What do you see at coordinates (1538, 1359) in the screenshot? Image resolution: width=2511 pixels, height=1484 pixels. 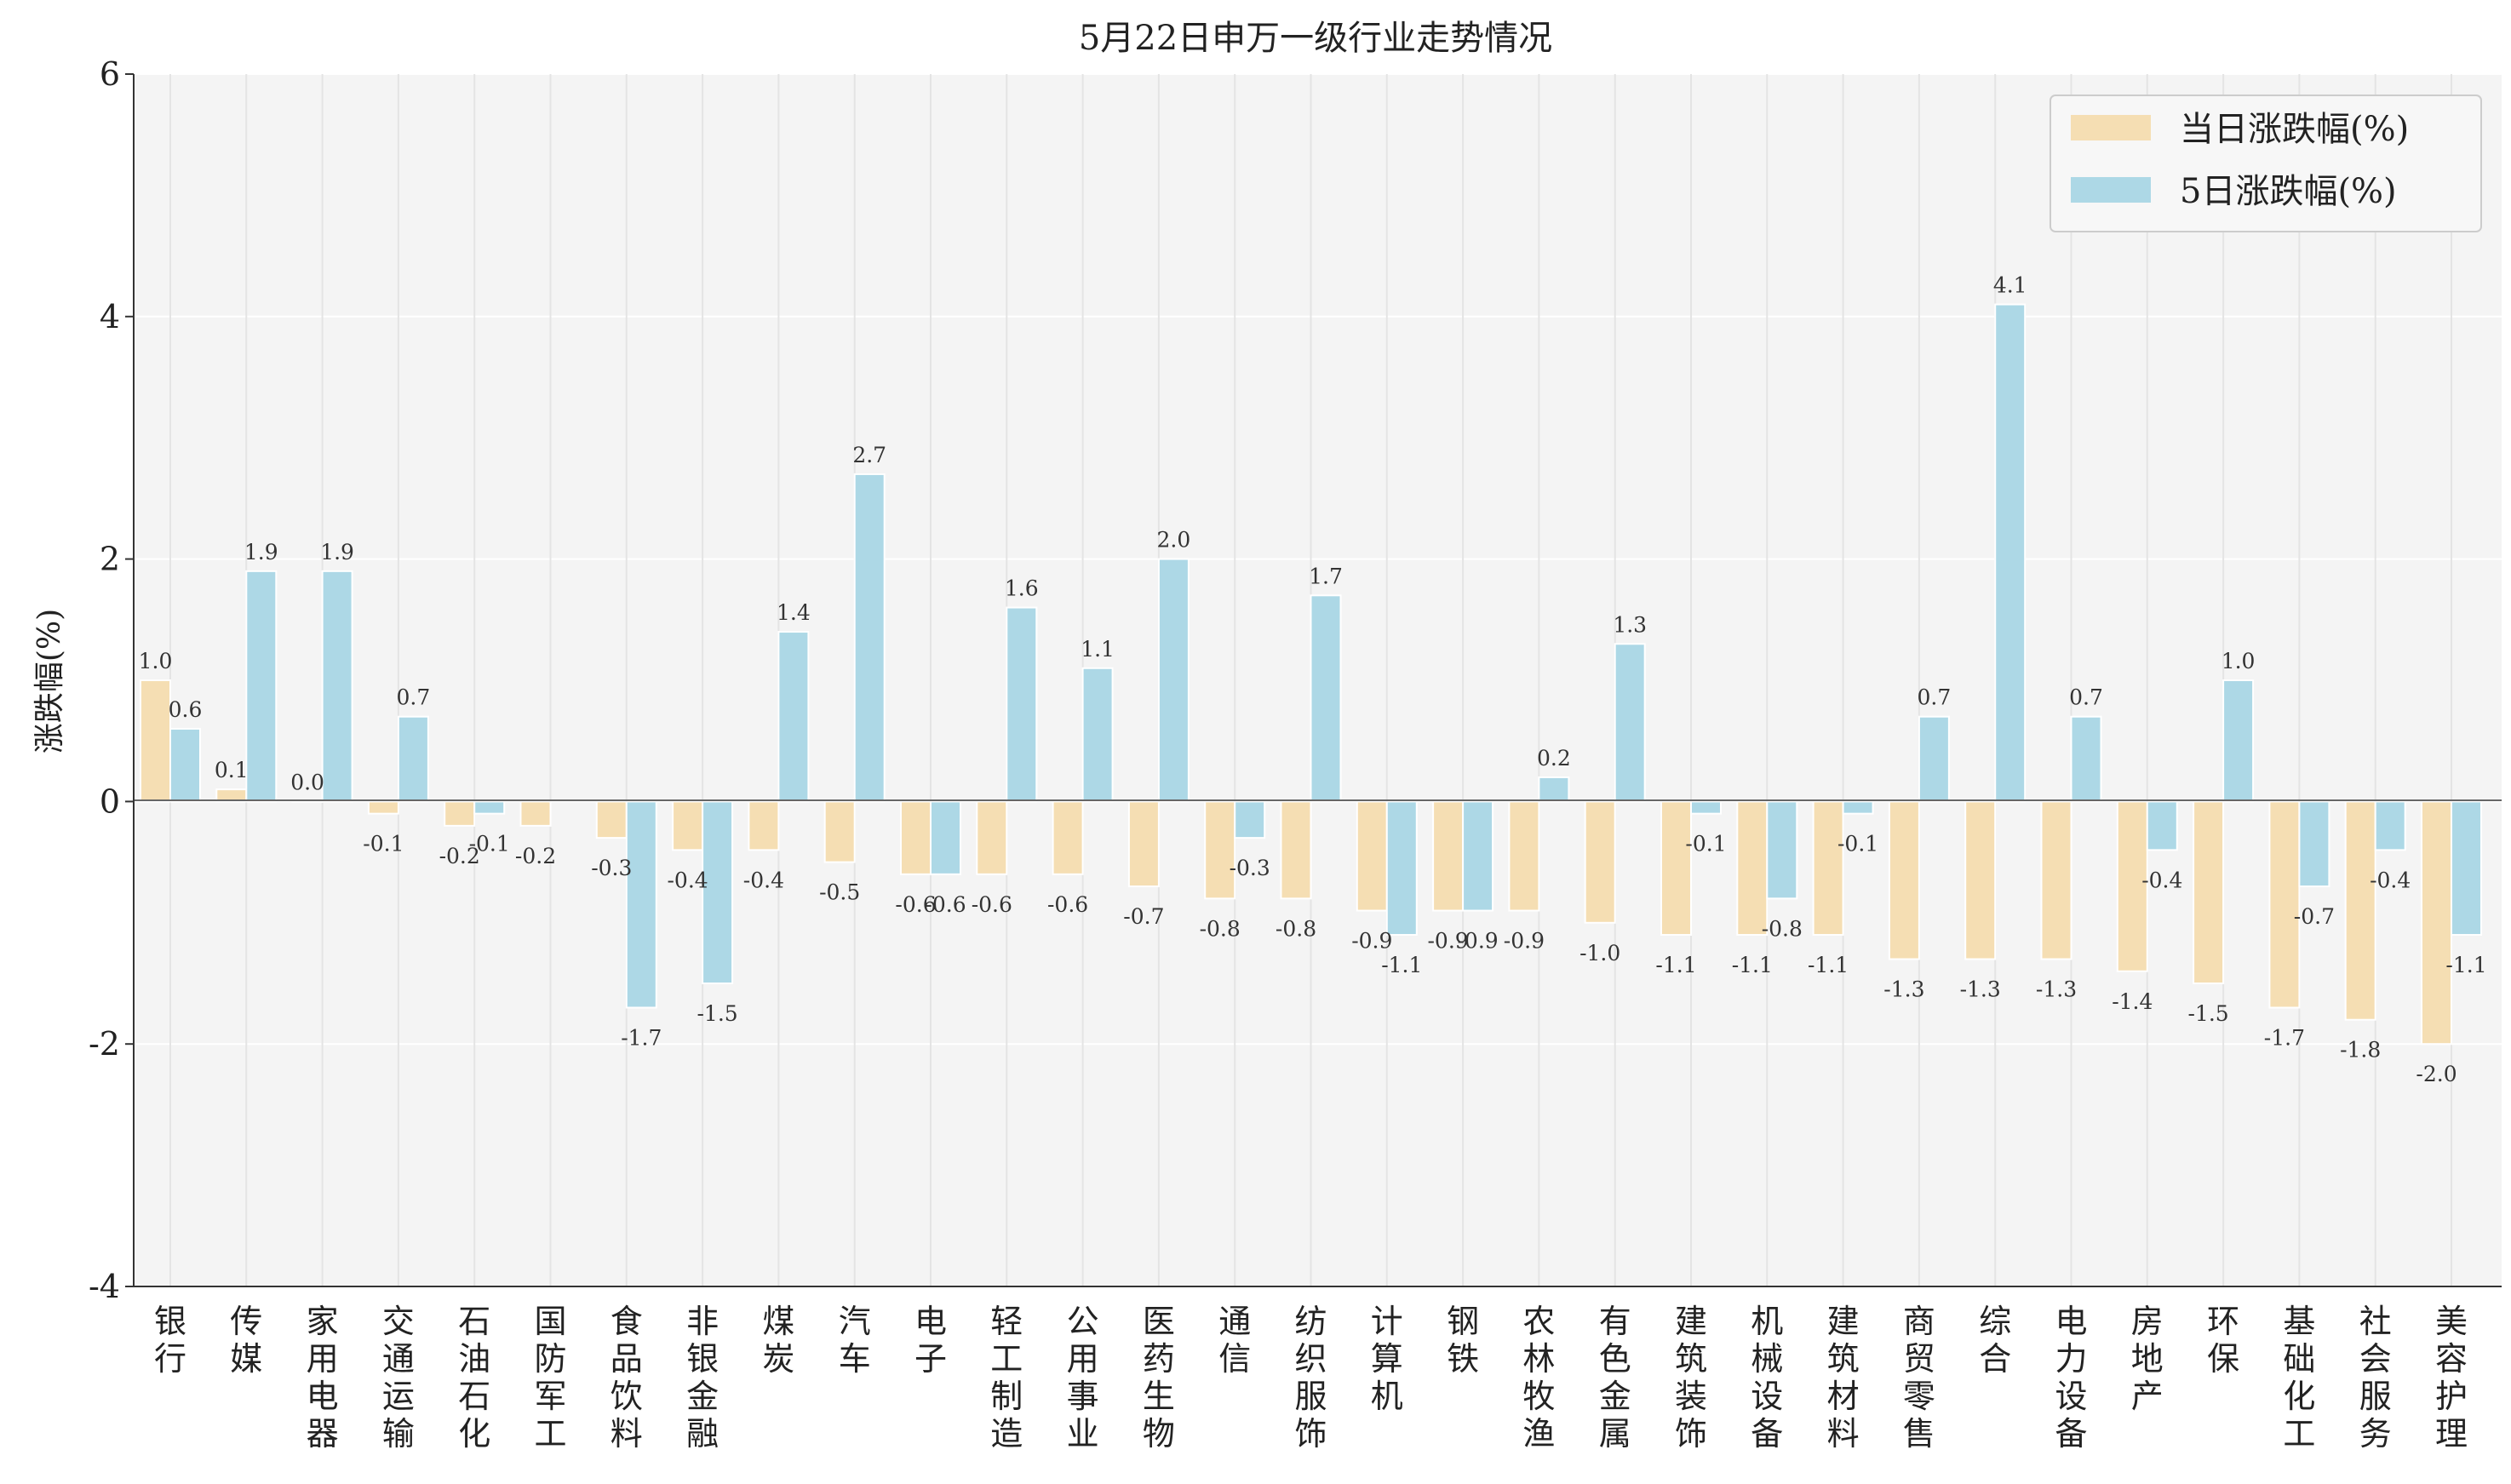 I see `x-tick-label: 林` at bounding box center [1538, 1359].